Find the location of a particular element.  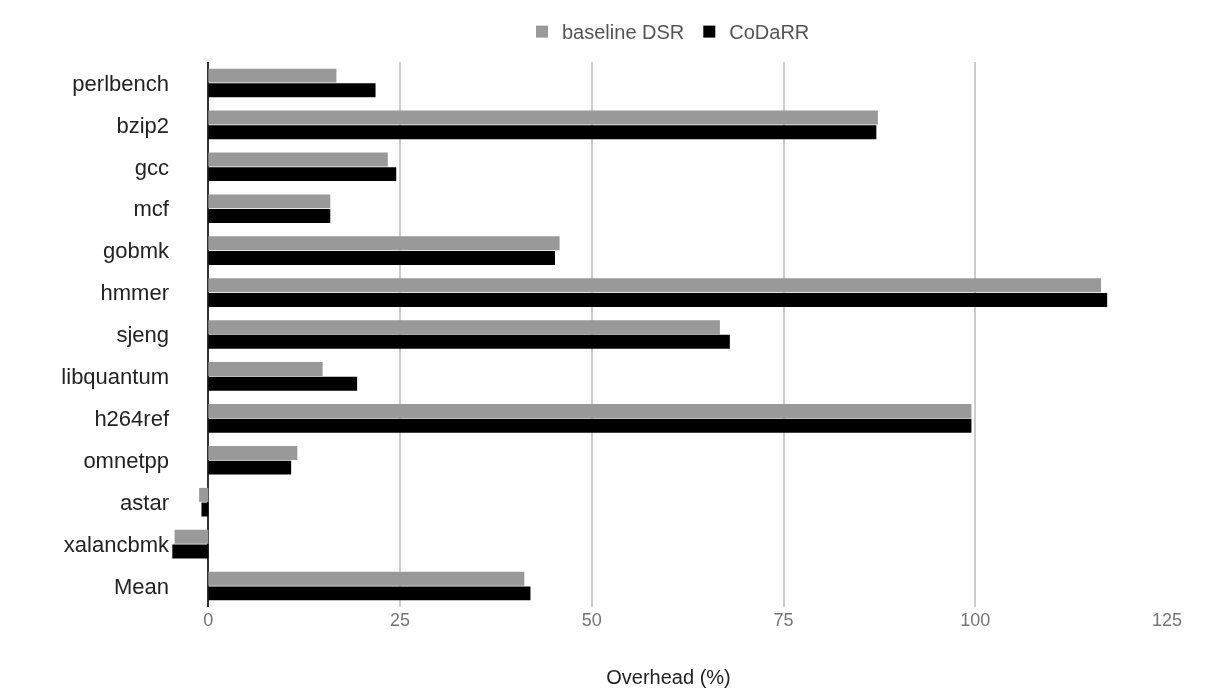

x-tick-label: 50 is located at coordinates (591, 620).